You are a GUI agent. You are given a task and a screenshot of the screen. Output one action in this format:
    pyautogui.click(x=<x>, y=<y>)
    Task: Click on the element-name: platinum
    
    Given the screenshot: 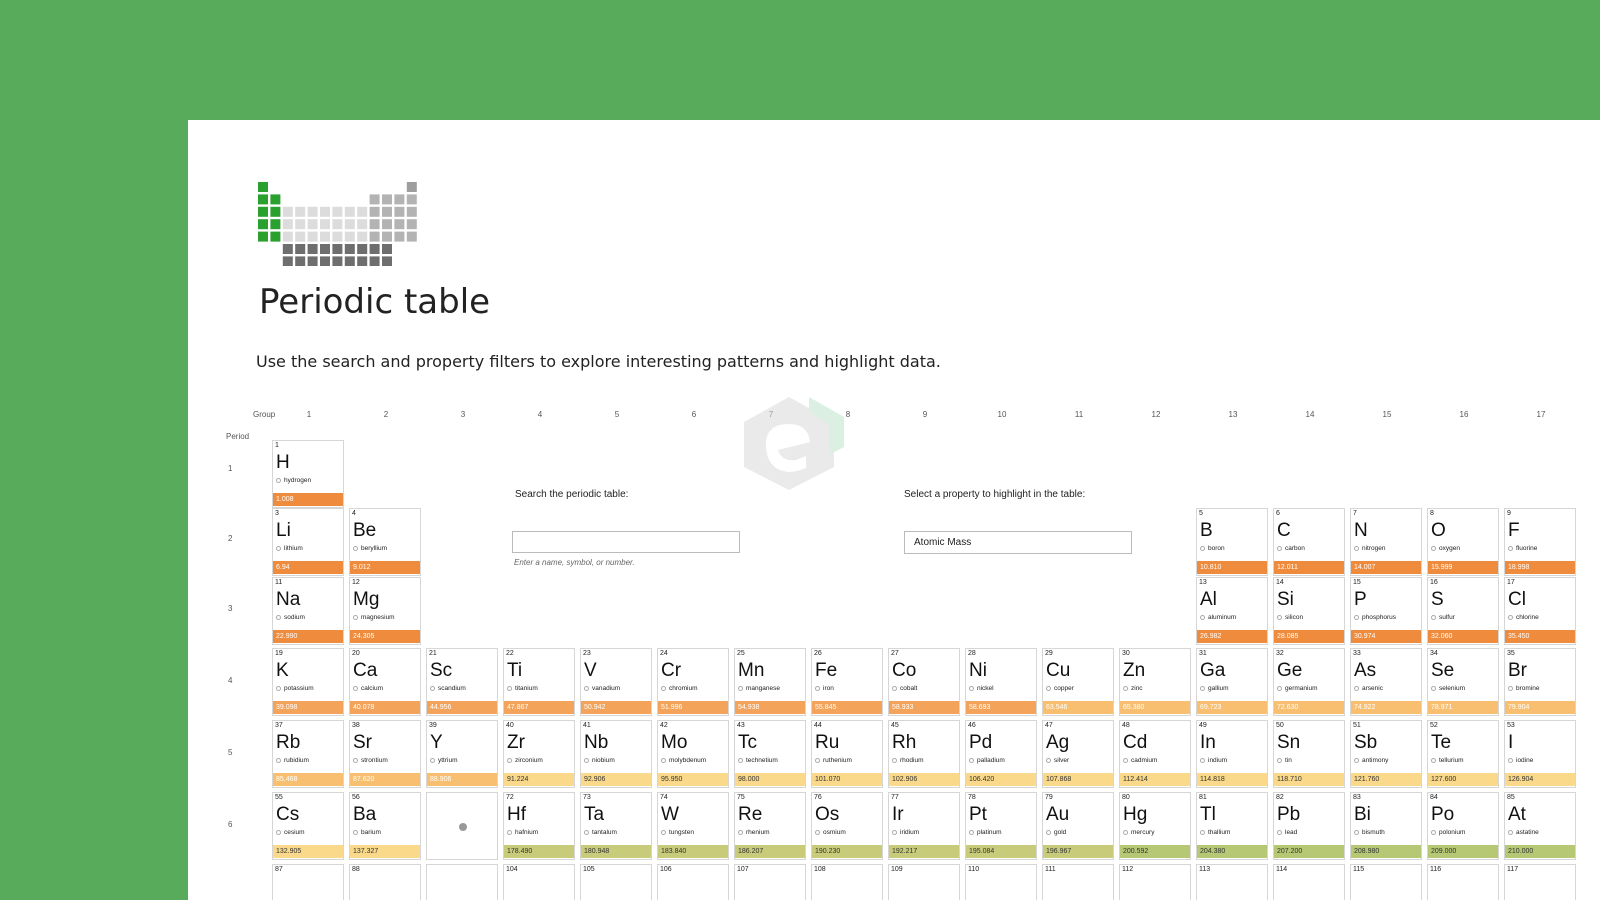 What is the action you would take?
    pyautogui.click(x=989, y=832)
    